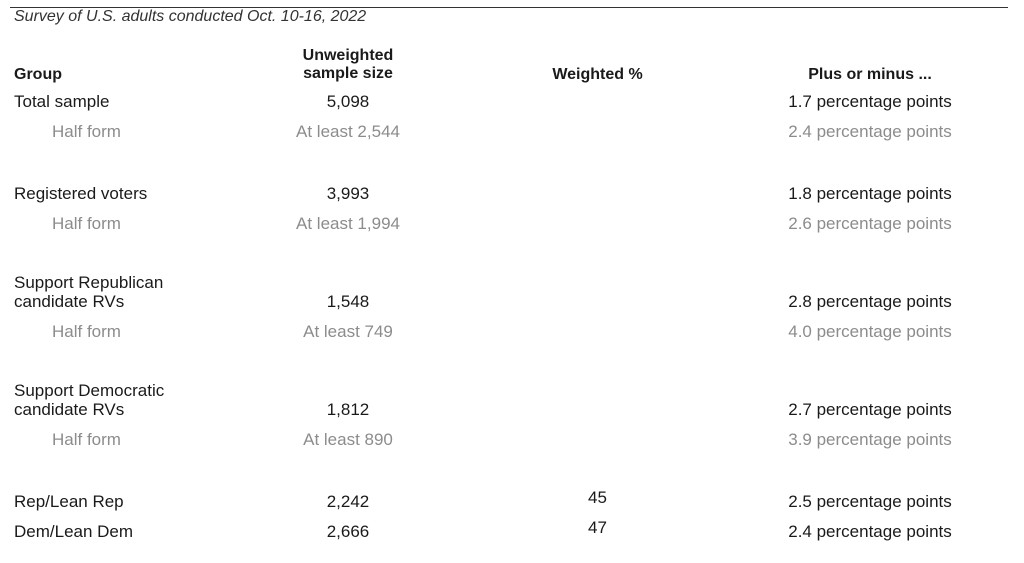 The image size is (1024, 563). I want to click on row-sample: 5,098, so click(348, 101).